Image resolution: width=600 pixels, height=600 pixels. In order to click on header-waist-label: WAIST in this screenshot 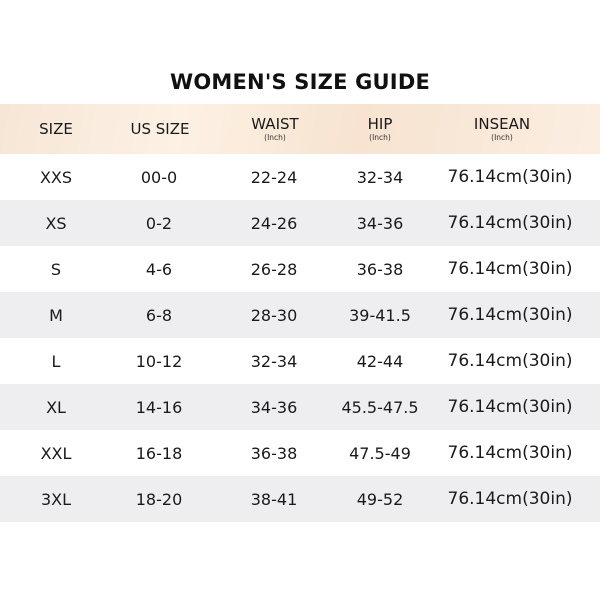, I will do `click(275, 124)`.